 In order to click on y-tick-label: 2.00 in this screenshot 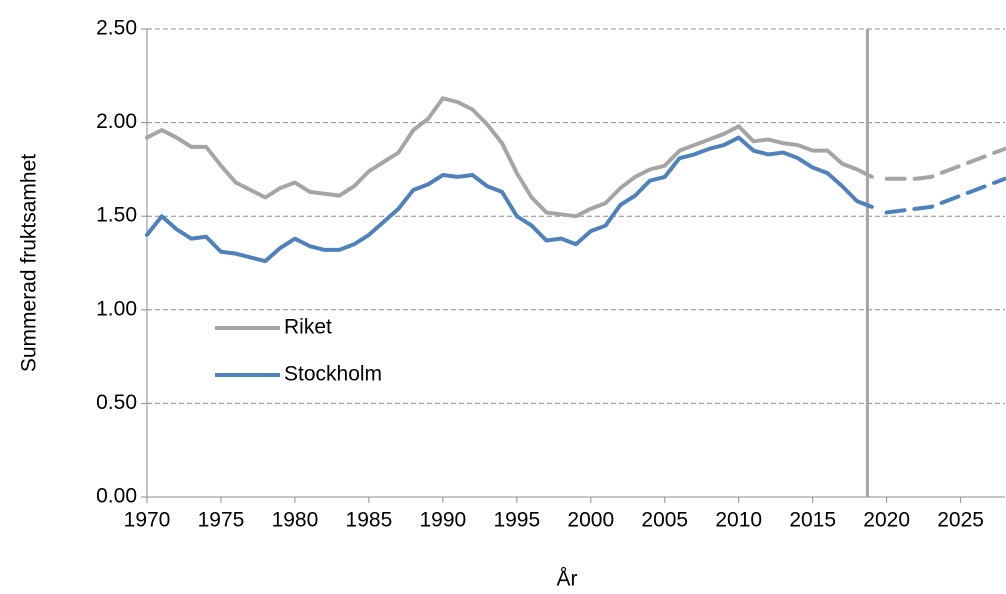, I will do `click(116, 121)`.